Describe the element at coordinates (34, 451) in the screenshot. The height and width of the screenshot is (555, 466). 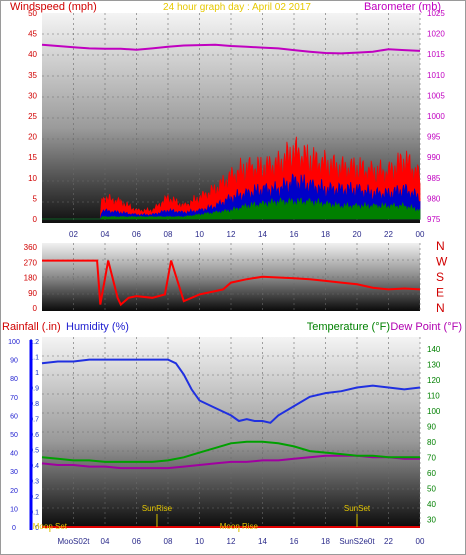
I see `rain-tick-label: 0.5` at that location.